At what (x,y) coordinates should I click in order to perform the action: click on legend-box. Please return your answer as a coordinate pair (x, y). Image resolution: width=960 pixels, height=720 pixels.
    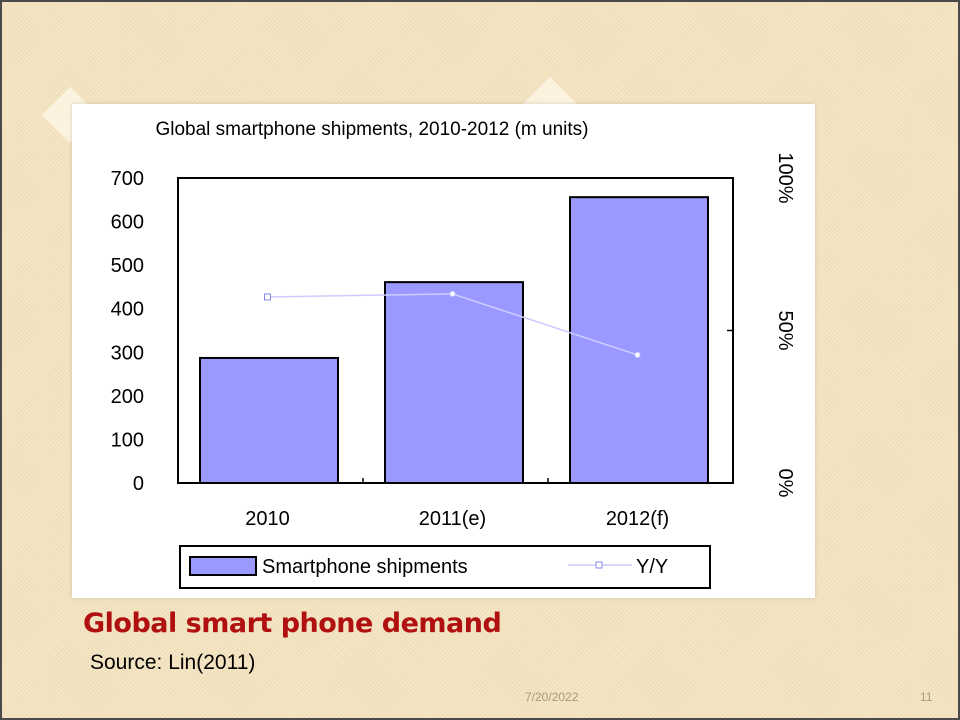
    Looking at the image, I should click on (445, 567).